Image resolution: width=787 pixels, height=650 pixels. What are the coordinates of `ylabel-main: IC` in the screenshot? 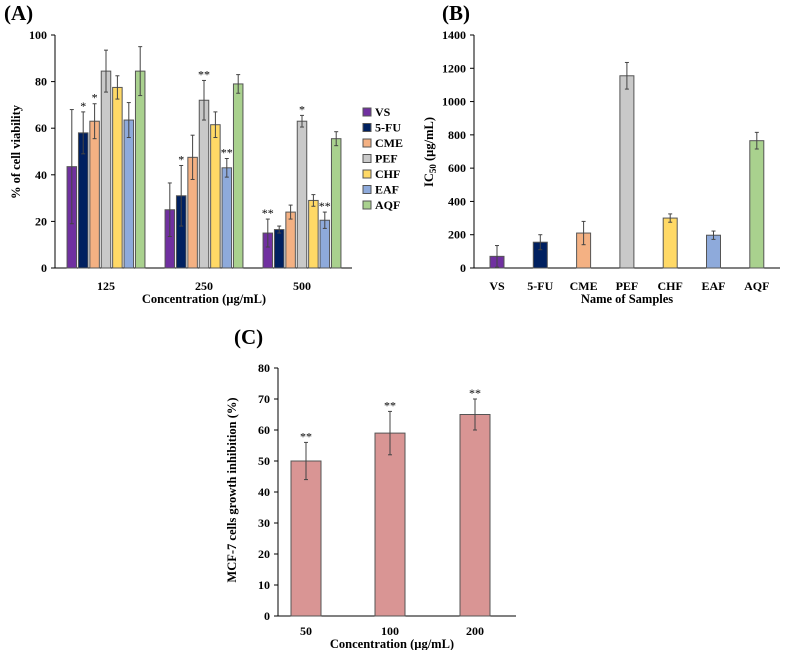 It's located at (429, 180).